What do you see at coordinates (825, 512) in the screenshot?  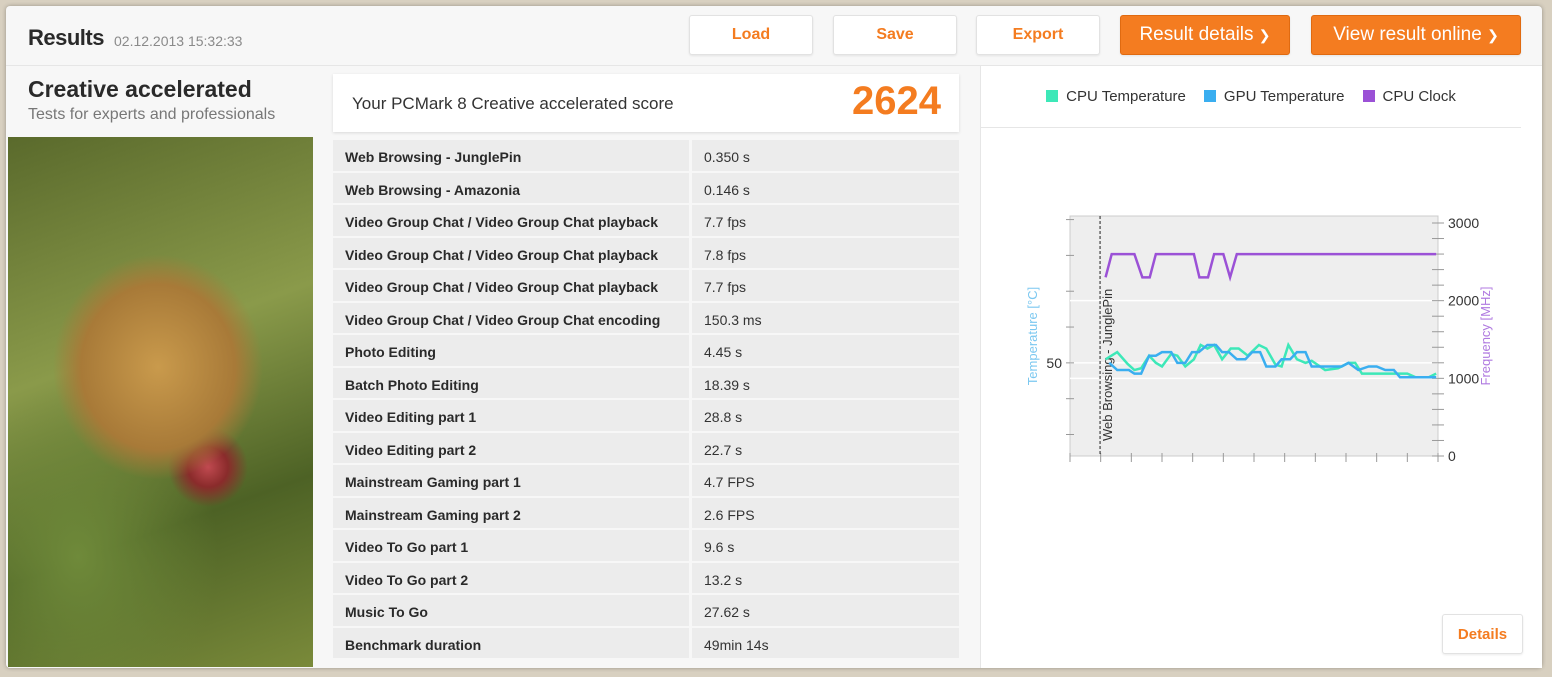 I see `result-value: 2.6 FPS` at bounding box center [825, 512].